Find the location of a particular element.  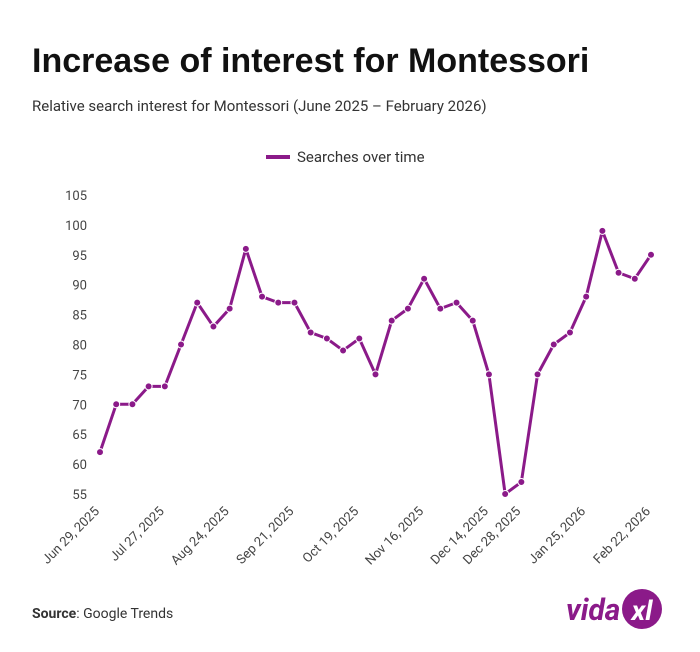

logo: vida is located at coordinates (593, 610).